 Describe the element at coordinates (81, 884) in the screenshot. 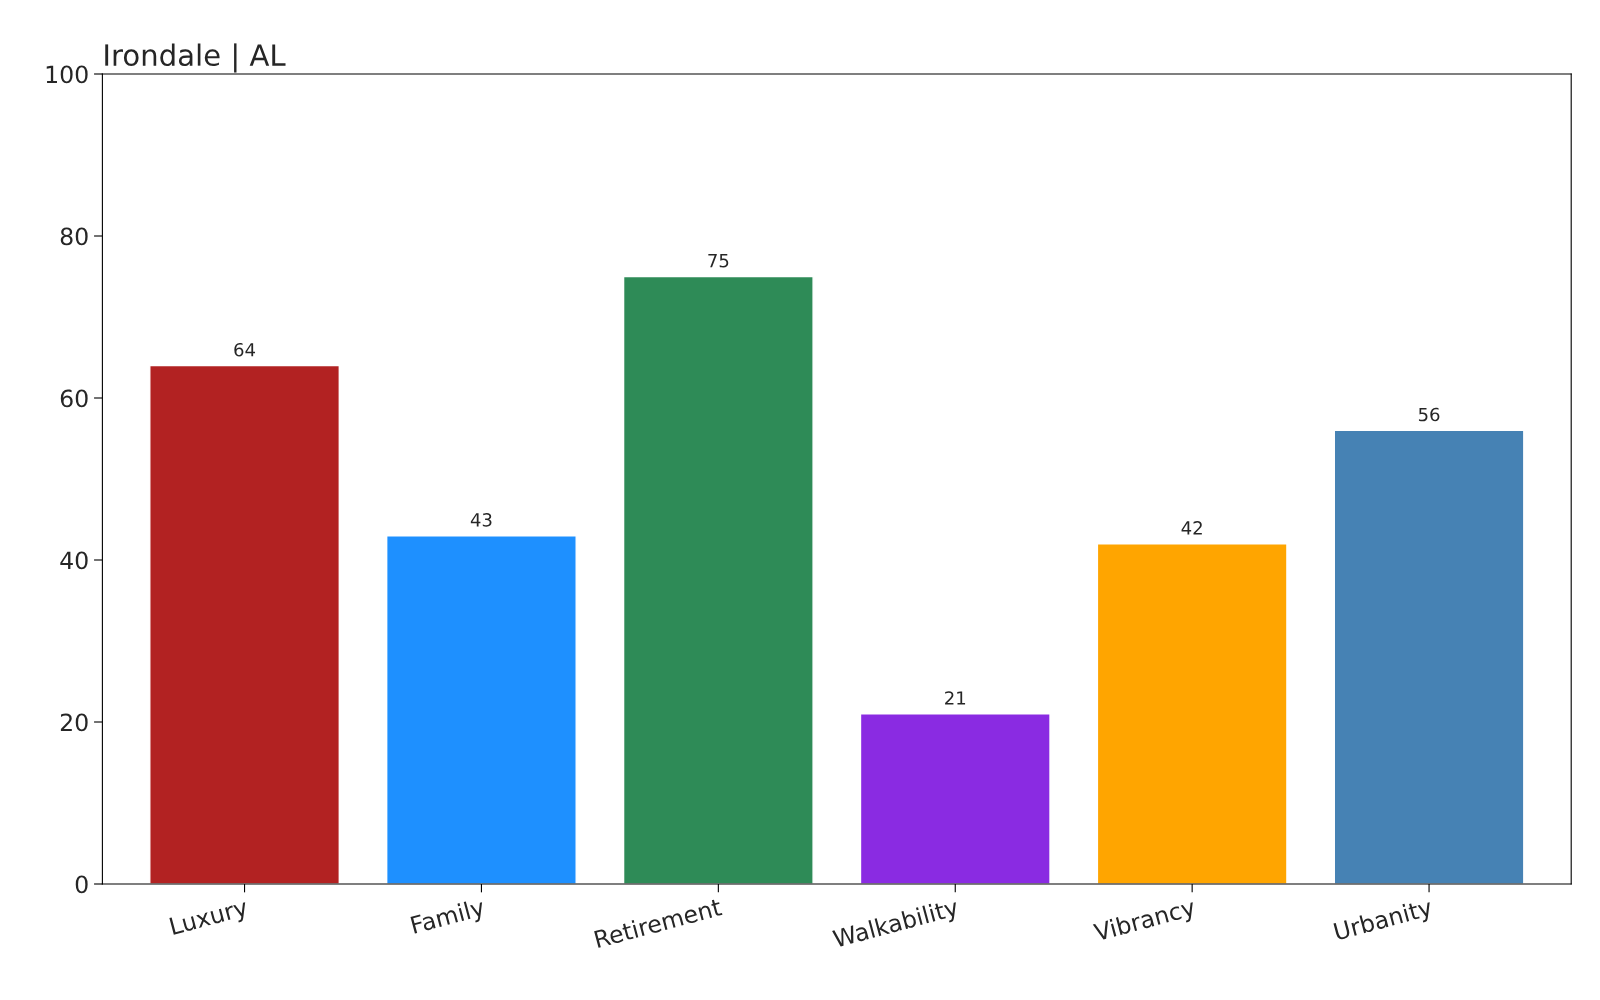

I see `y-tick-label: 0` at that location.